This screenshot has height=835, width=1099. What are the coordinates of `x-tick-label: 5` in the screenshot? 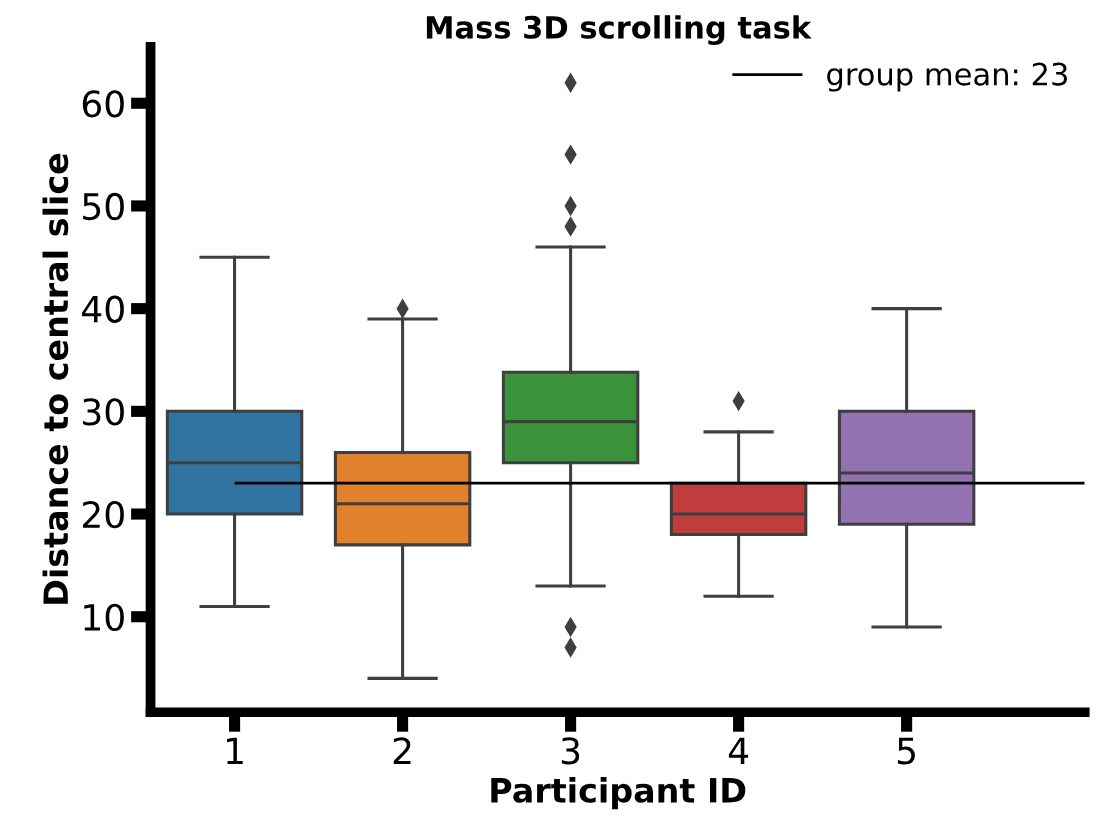 It's located at (906, 751).